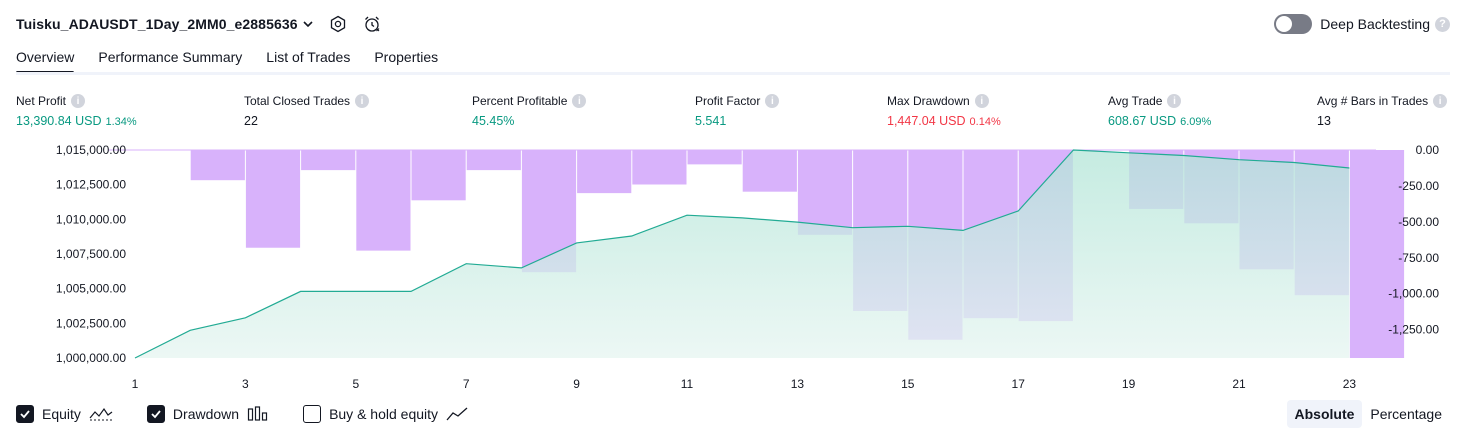 This screenshot has height=438, width=1466. I want to click on tab-performance-summary: Performance Summary, so click(170, 57).